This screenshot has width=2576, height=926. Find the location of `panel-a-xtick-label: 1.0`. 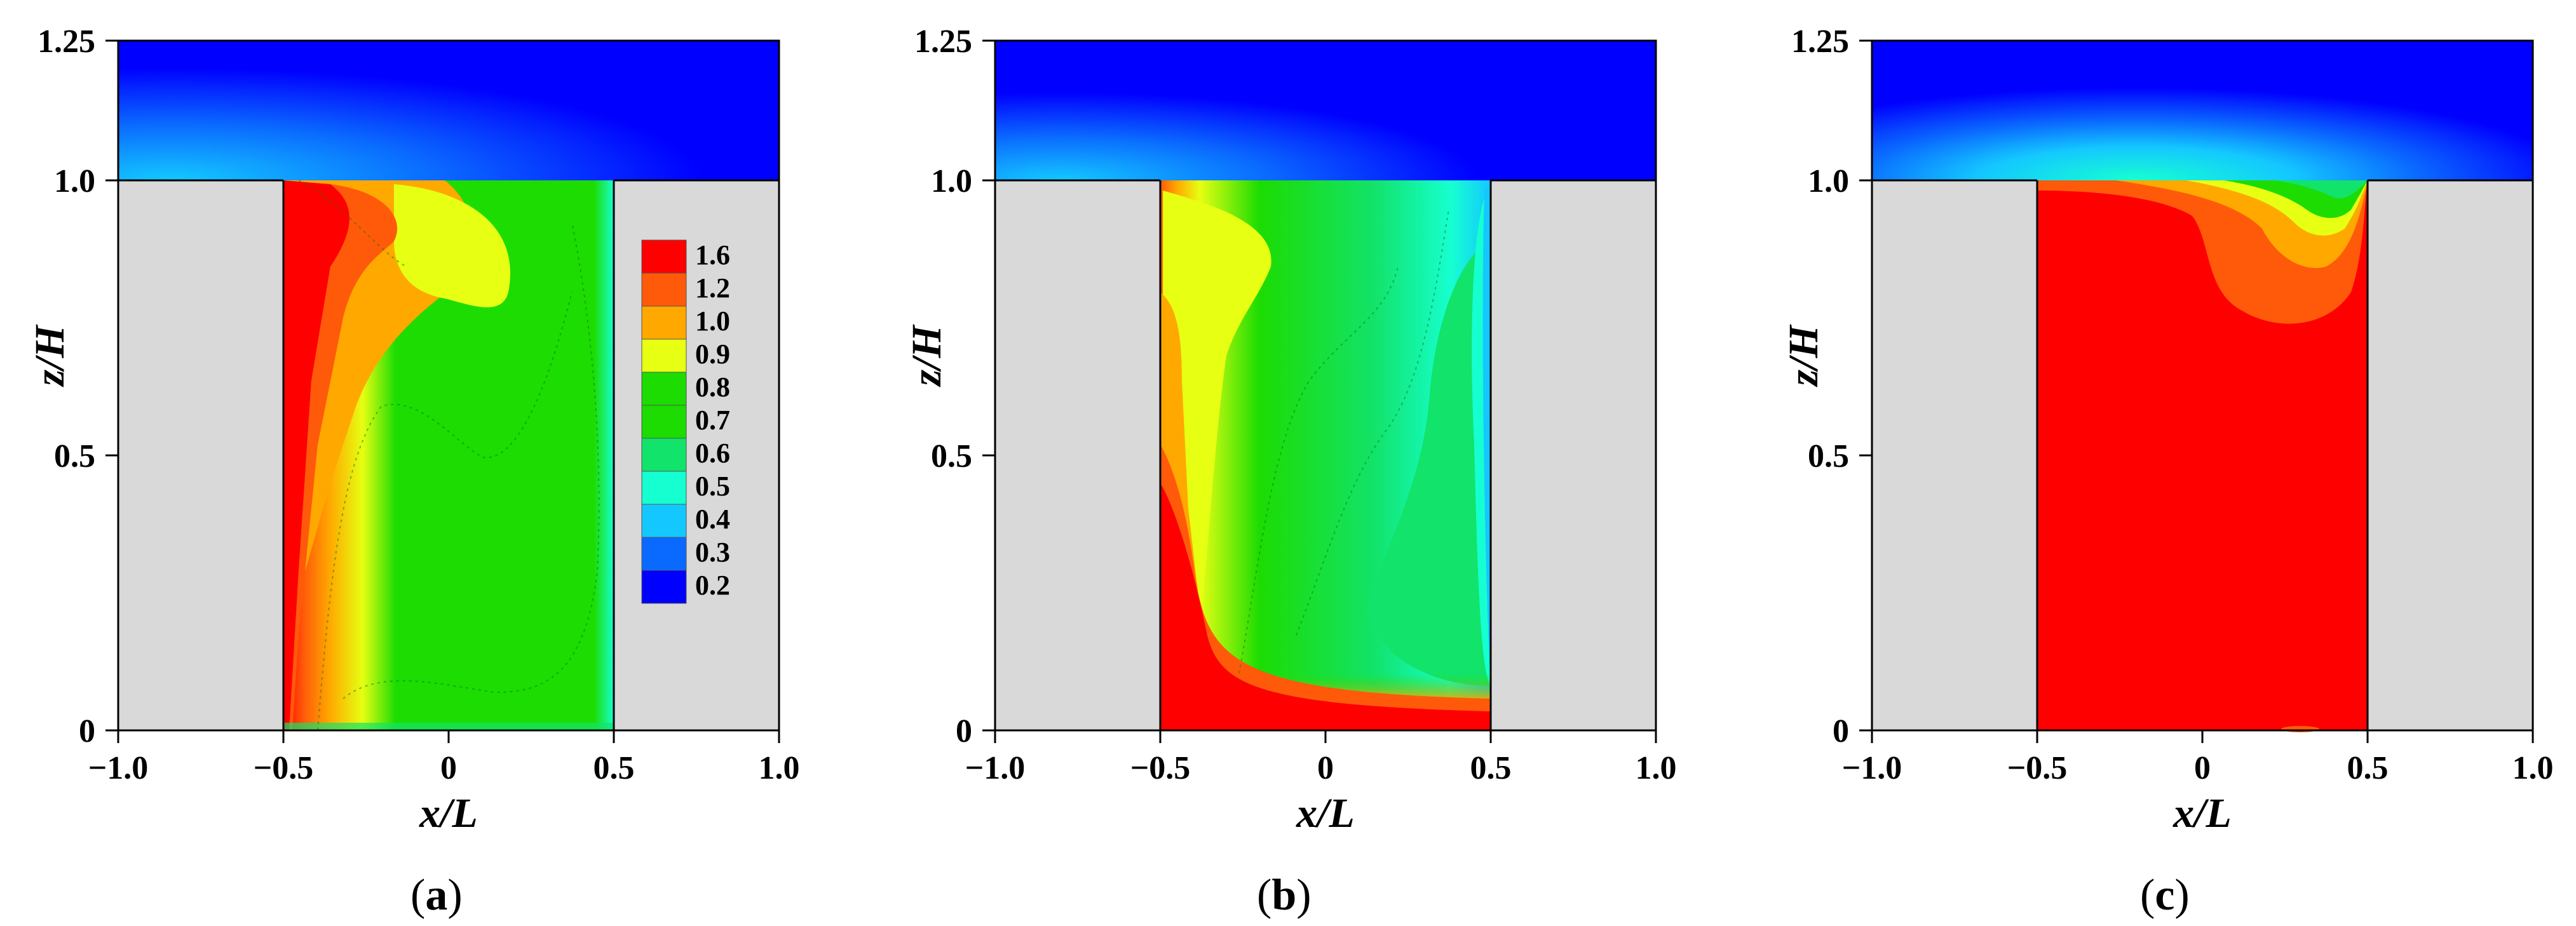

panel-a-xtick-label: 1.0 is located at coordinates (779, 768).